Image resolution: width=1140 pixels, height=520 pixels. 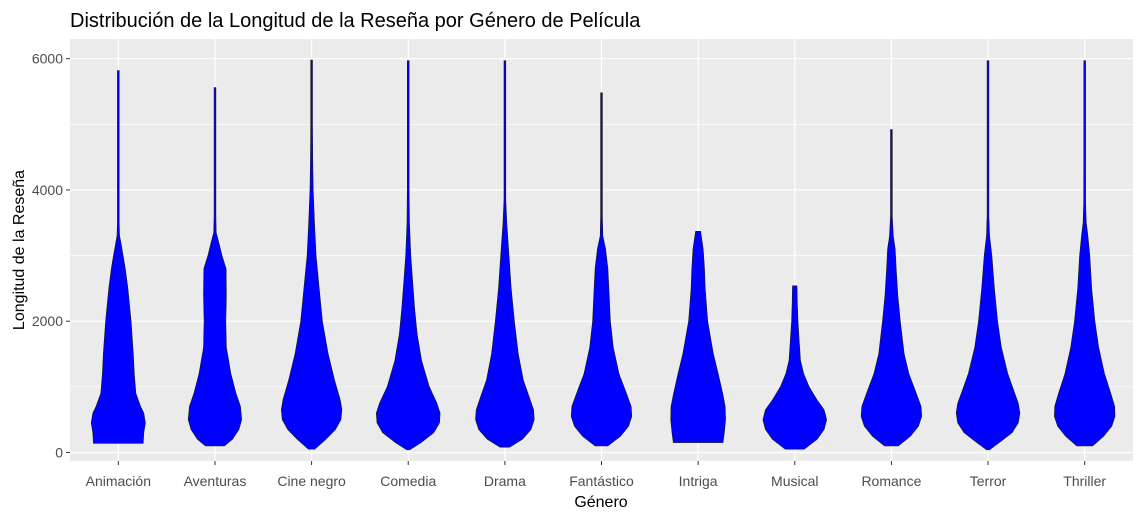 I want to click on violin-romance, so click(x=891, y=288).